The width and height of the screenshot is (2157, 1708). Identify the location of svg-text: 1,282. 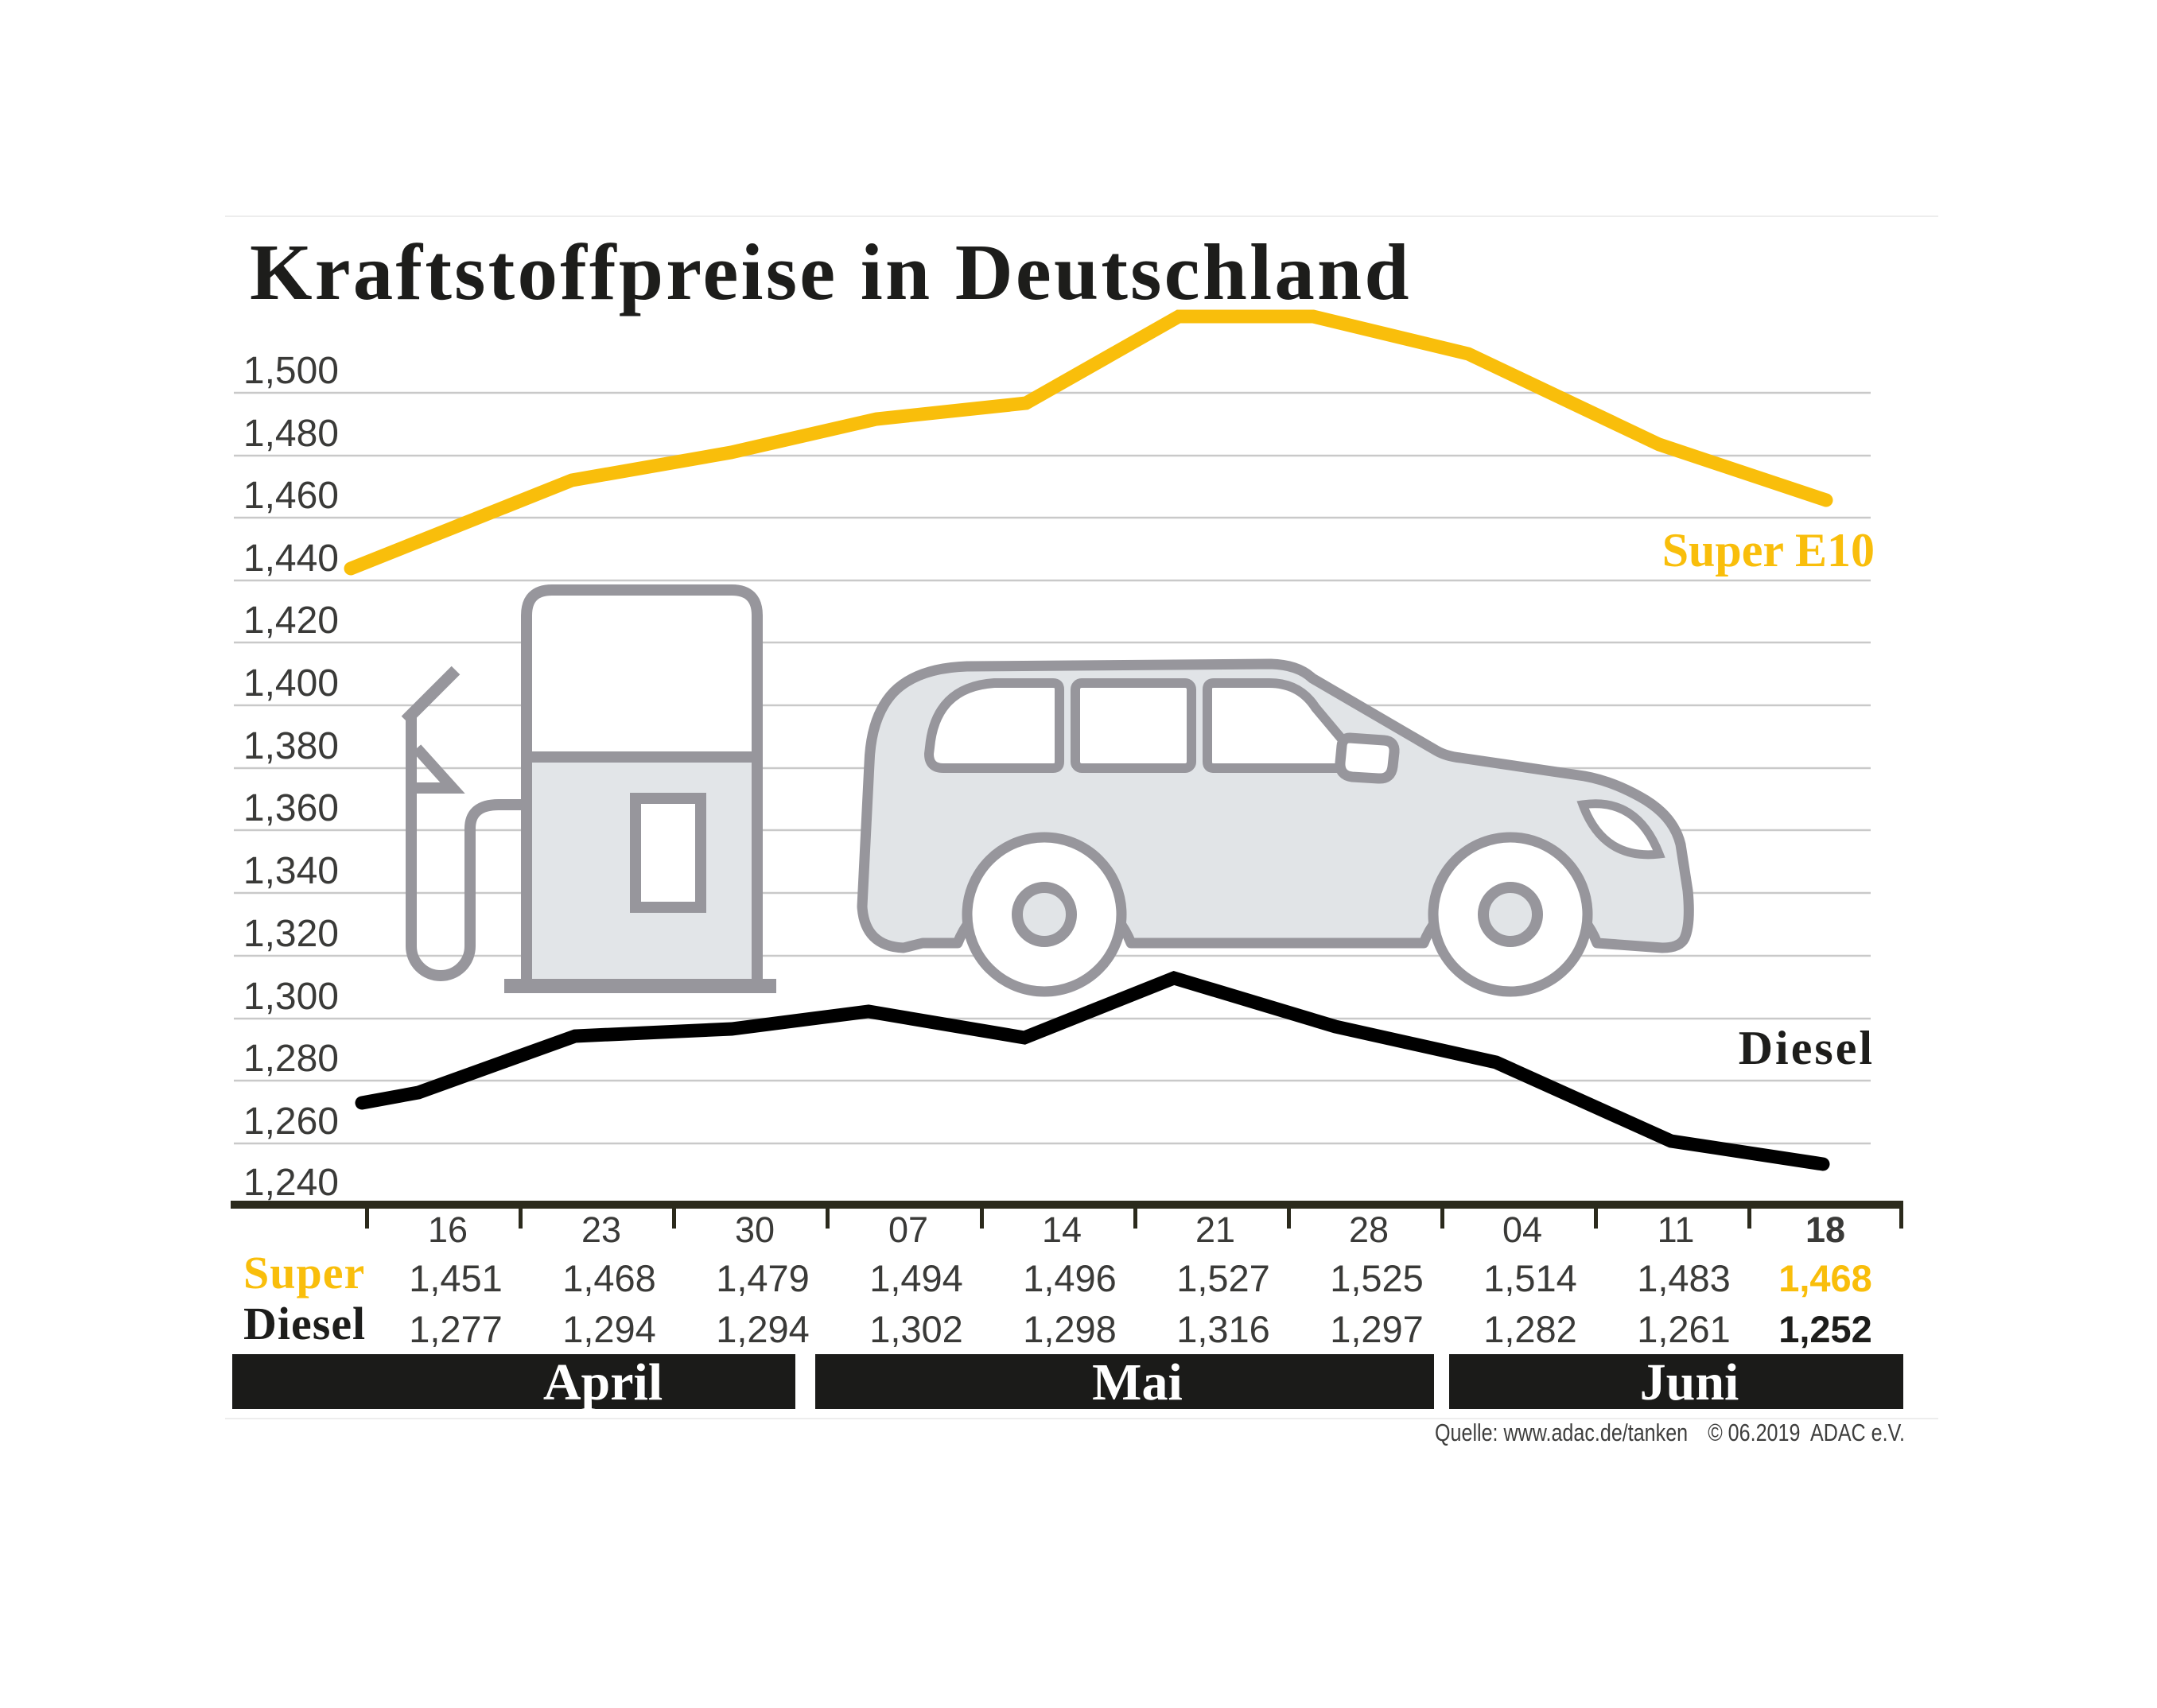
(1530, 1329).